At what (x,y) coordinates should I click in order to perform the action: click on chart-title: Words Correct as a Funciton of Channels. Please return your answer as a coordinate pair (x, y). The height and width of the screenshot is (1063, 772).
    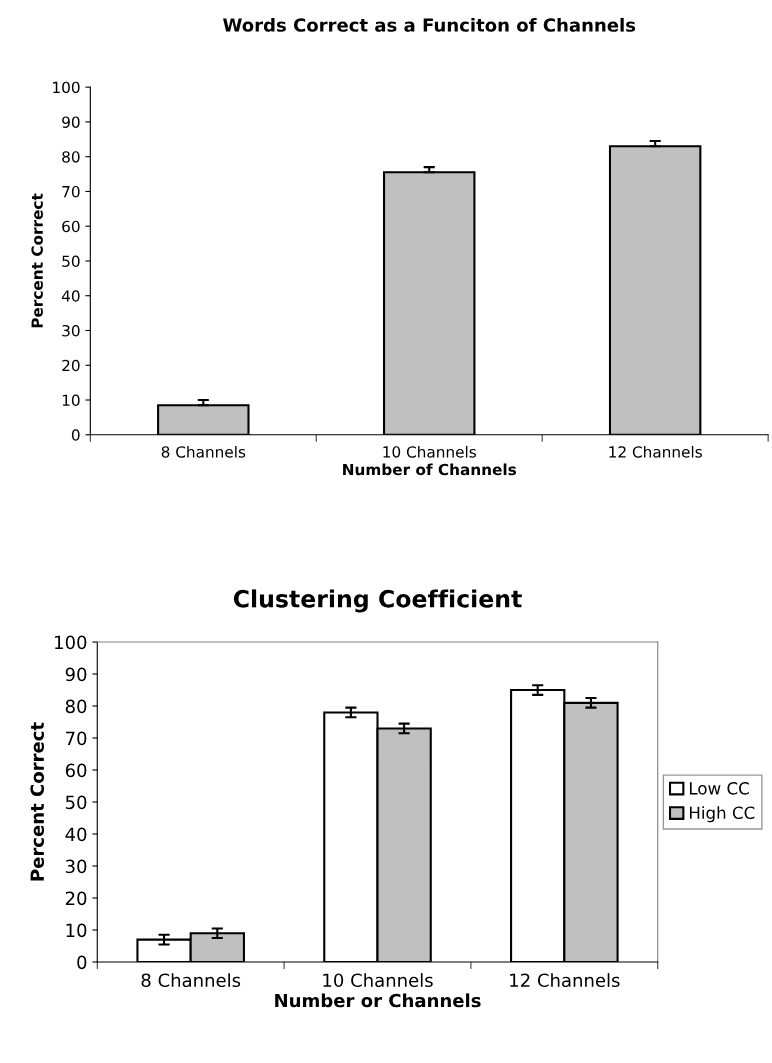
    Looking at the image, I should click on (429, 24).